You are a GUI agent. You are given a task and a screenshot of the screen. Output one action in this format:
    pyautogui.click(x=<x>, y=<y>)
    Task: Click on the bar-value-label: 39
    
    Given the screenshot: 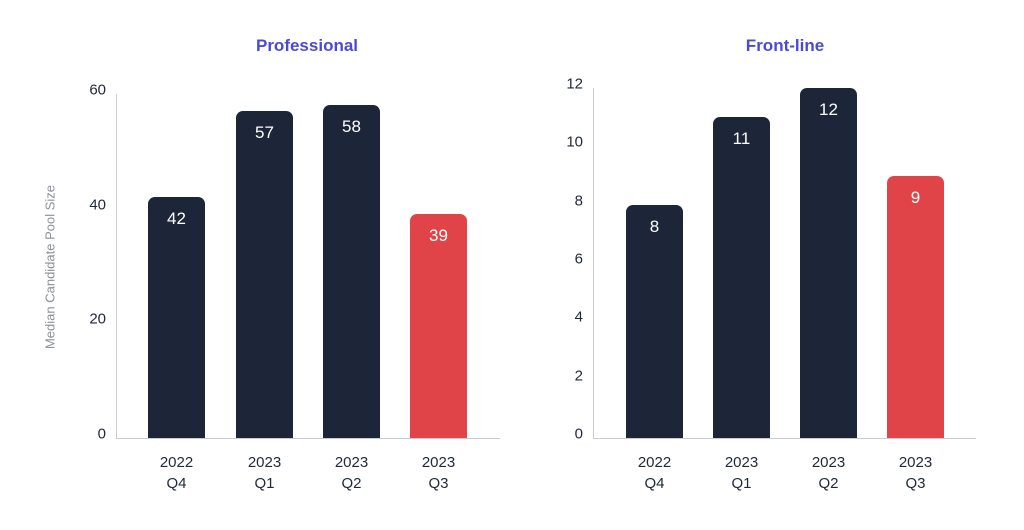 What is the action you would take?
    pyautogui.click(x=438, y=236)
    